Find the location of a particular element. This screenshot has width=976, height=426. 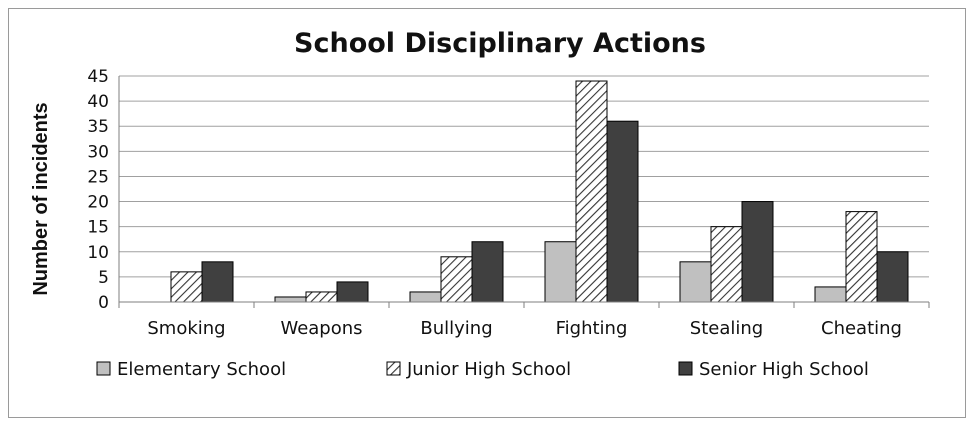

y-tick-labels: 0 5 10 15 20 25 30 35 40 45 is located at coordinates (98, 190).